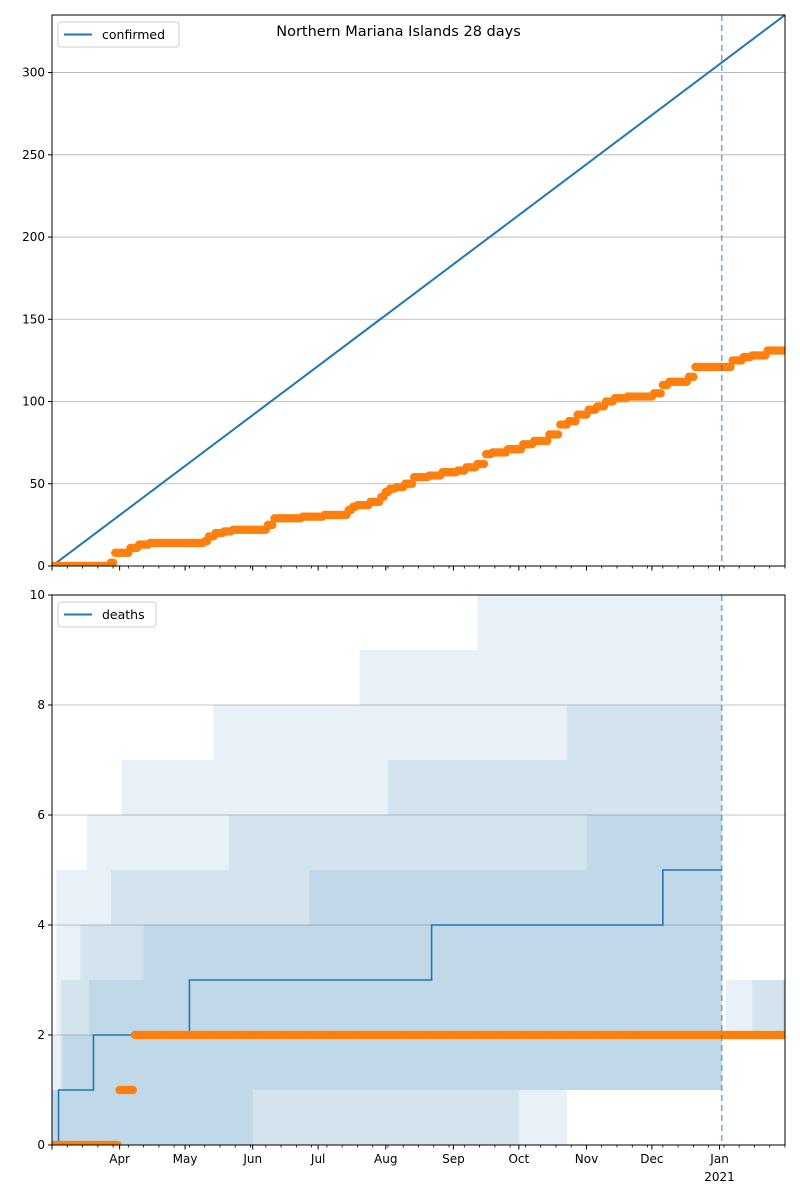  What do you see at coordinates (33, 402) in the screenshot?
I see `y-tick-label: 100` at bounding box center [33, 402].